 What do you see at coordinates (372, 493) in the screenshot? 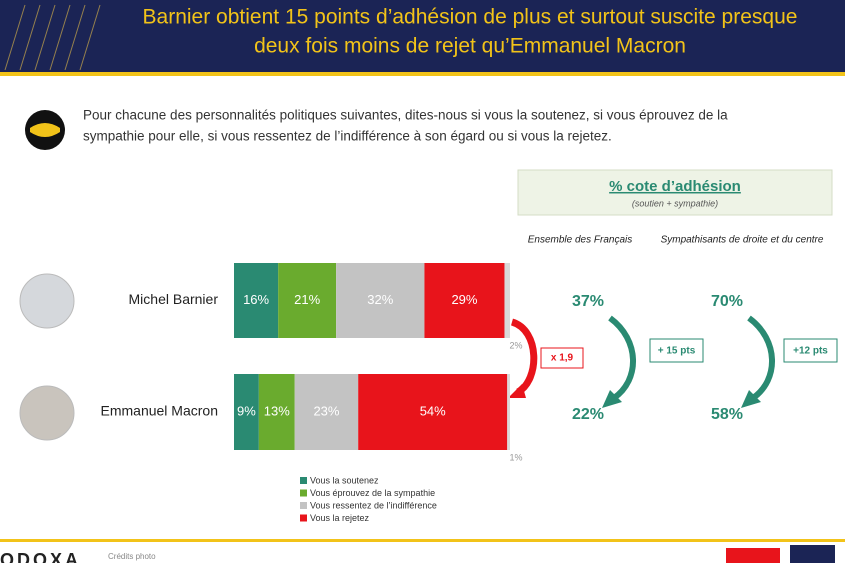
I see `legend-label: Vous éprouvez de la sympathie` at bounding box center [372, 493].